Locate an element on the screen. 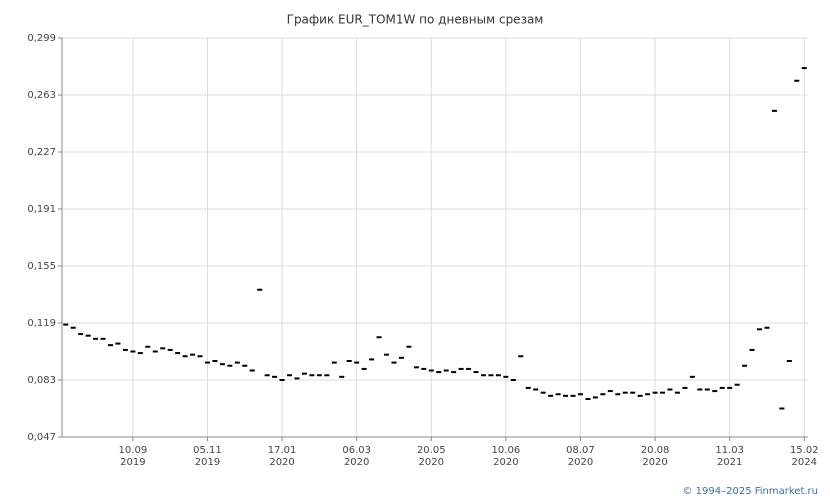  x-tick-label: 20.05 is located at coordinates (431, 450).